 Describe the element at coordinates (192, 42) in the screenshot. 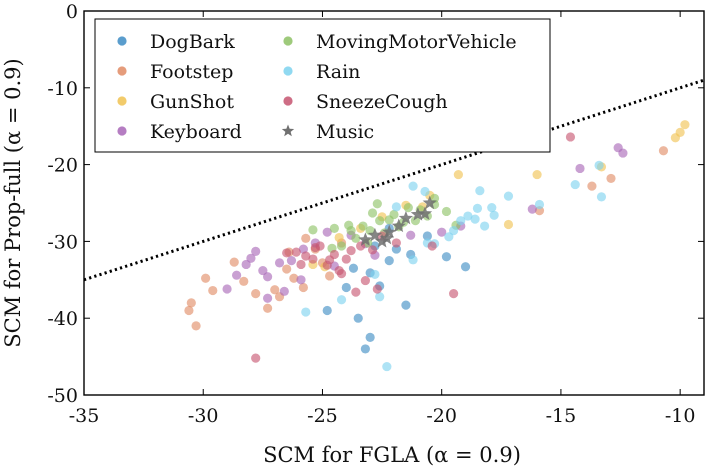

I see `legend-label-dogbark: DogBark` at that location.